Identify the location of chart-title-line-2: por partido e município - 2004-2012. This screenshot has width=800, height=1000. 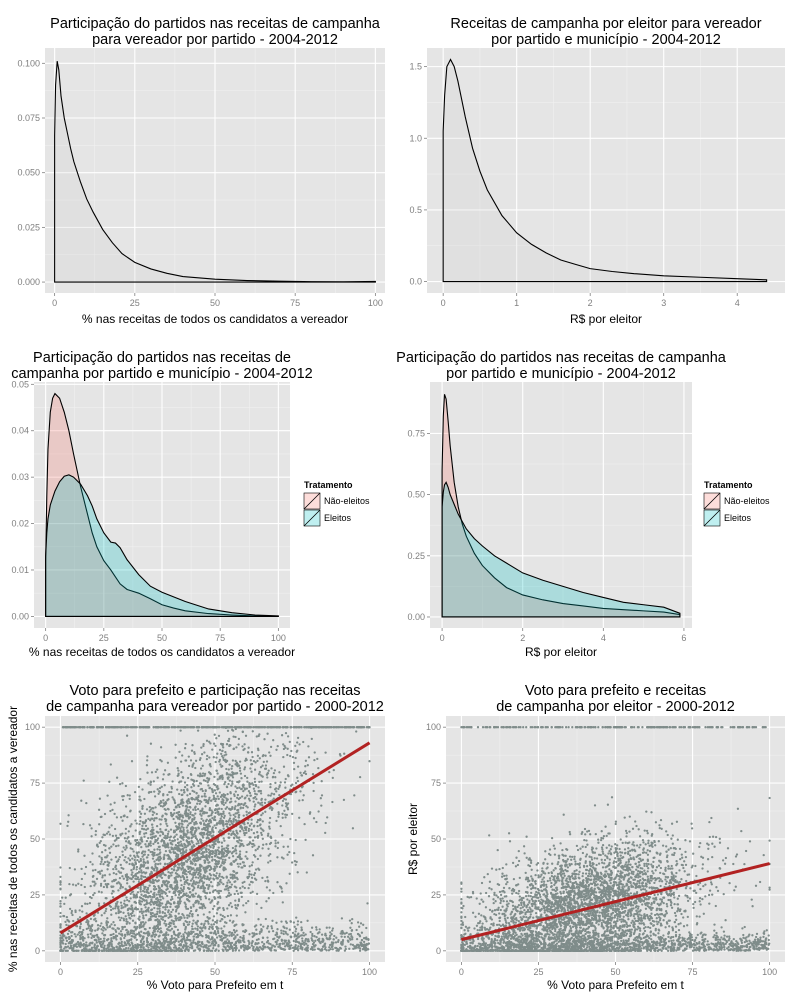
(606, 40).